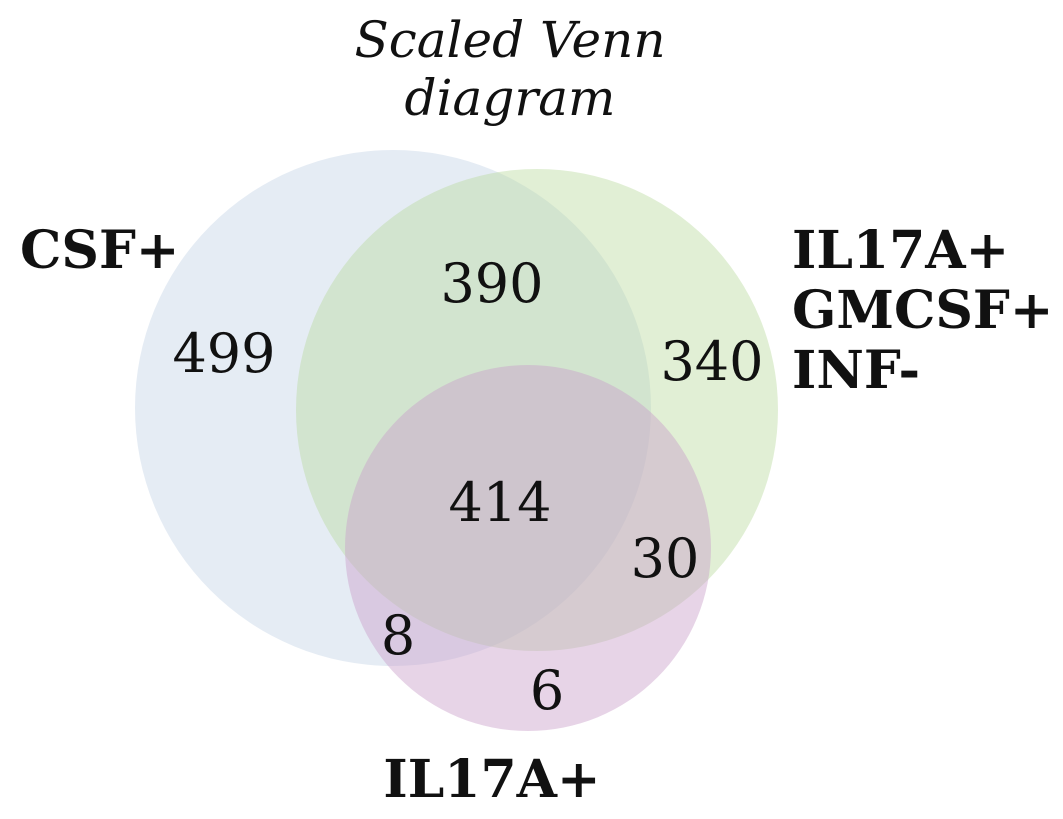 This screenshot has width=1063, height=819. Describe the element at coordinates (711, 361) in the screenshot. I see `region-only-gmcsf: 340` at that location.